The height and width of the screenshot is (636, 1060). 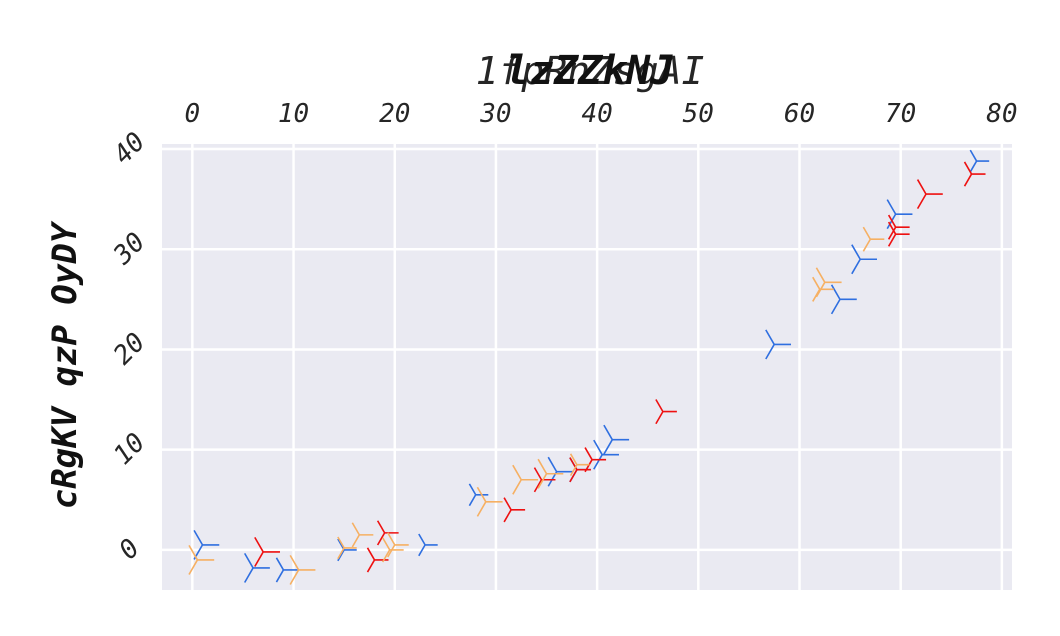 What do you see at coordinates (596, 114) in the screenshot?
I see `x-tick-label: 40` at bounding box center [596, 114].